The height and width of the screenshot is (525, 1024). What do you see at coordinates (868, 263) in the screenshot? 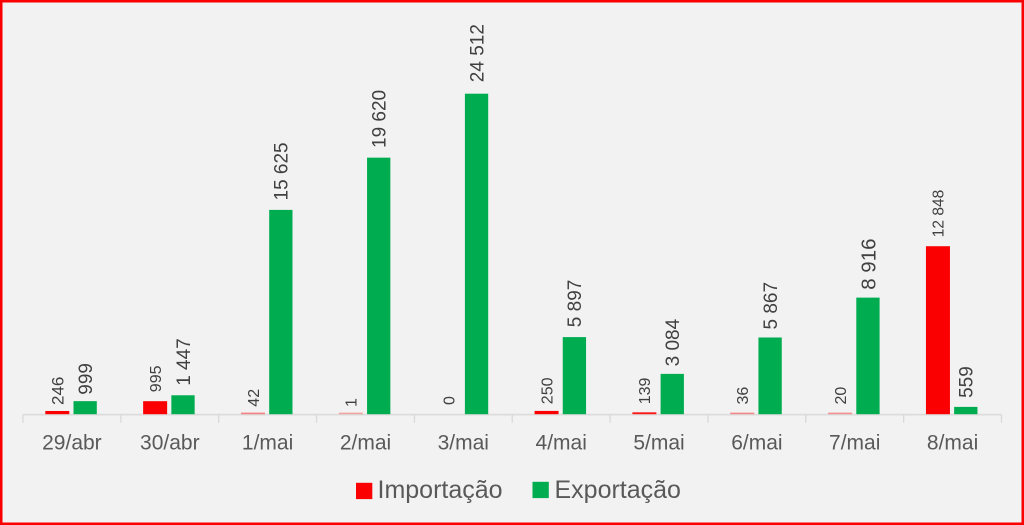
I see `svg-text: 8 916` at bounding box center [868, 263].